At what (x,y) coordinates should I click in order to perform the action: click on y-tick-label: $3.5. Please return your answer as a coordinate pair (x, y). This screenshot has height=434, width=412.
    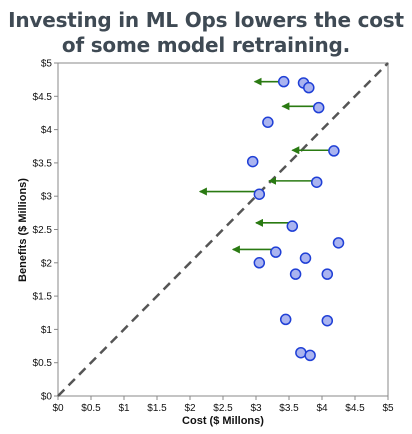
    Looking at the image, I should click on (43, 163).